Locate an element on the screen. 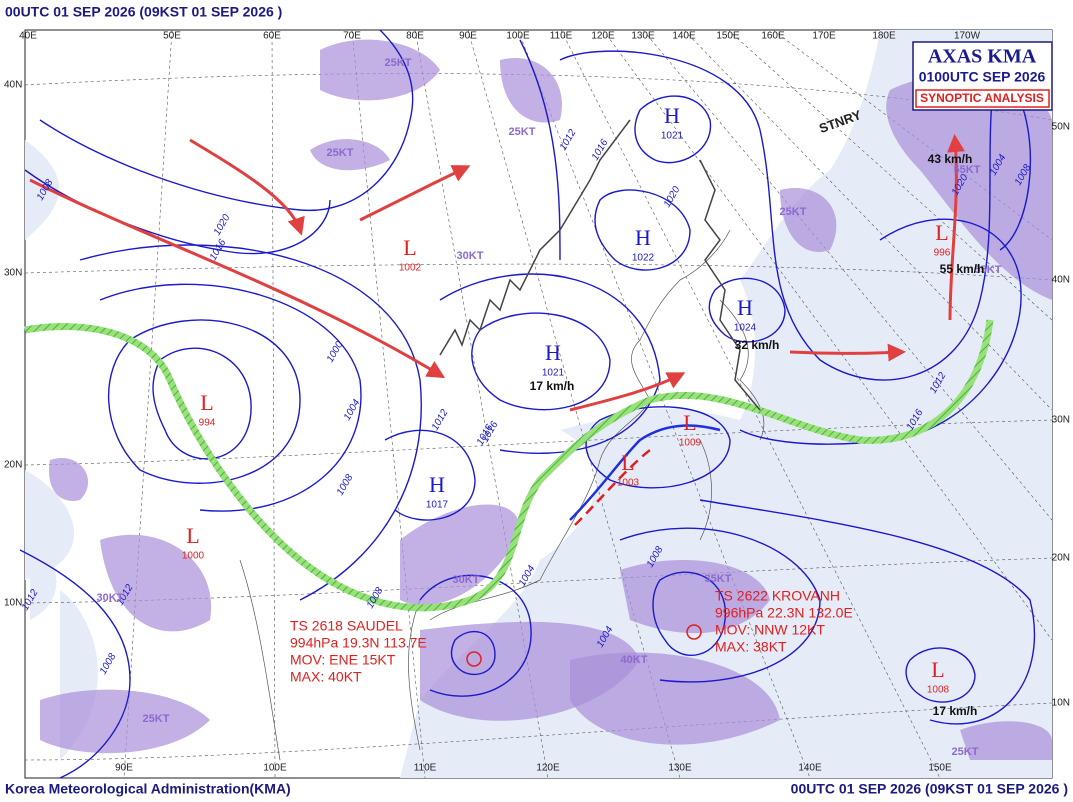  longitude-label: 130E is located at coordinates (680, 768).